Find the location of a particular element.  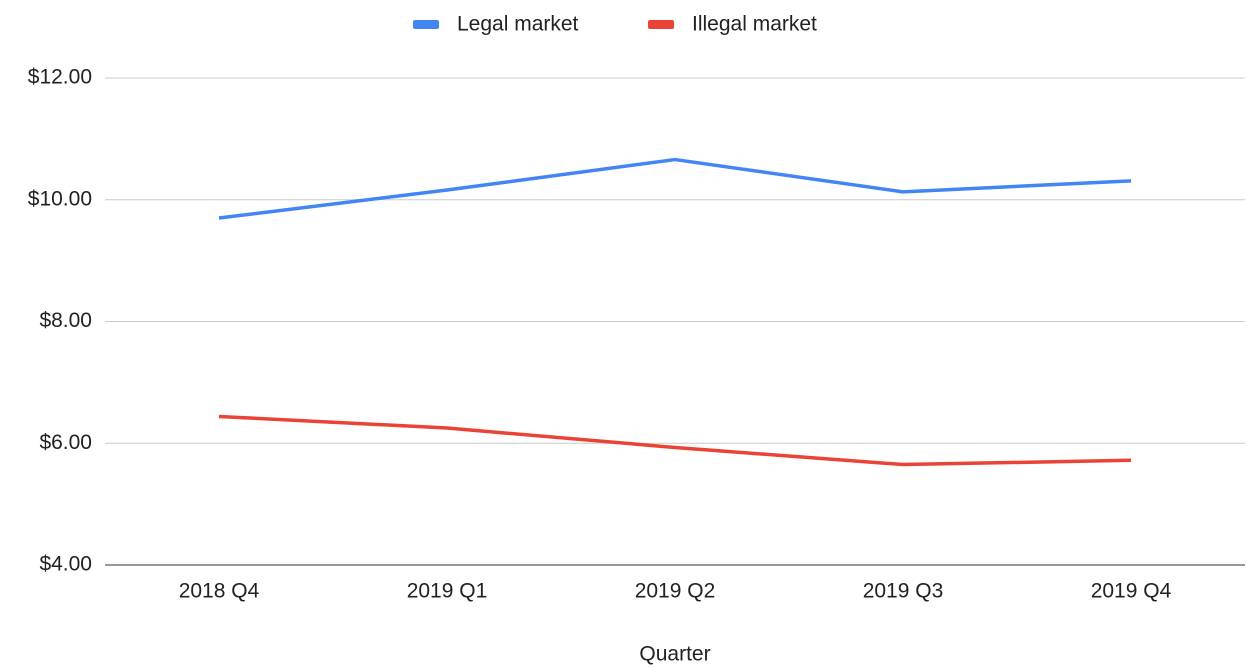

y-tick-label: $4.00 is located at coordinates (65, 564).